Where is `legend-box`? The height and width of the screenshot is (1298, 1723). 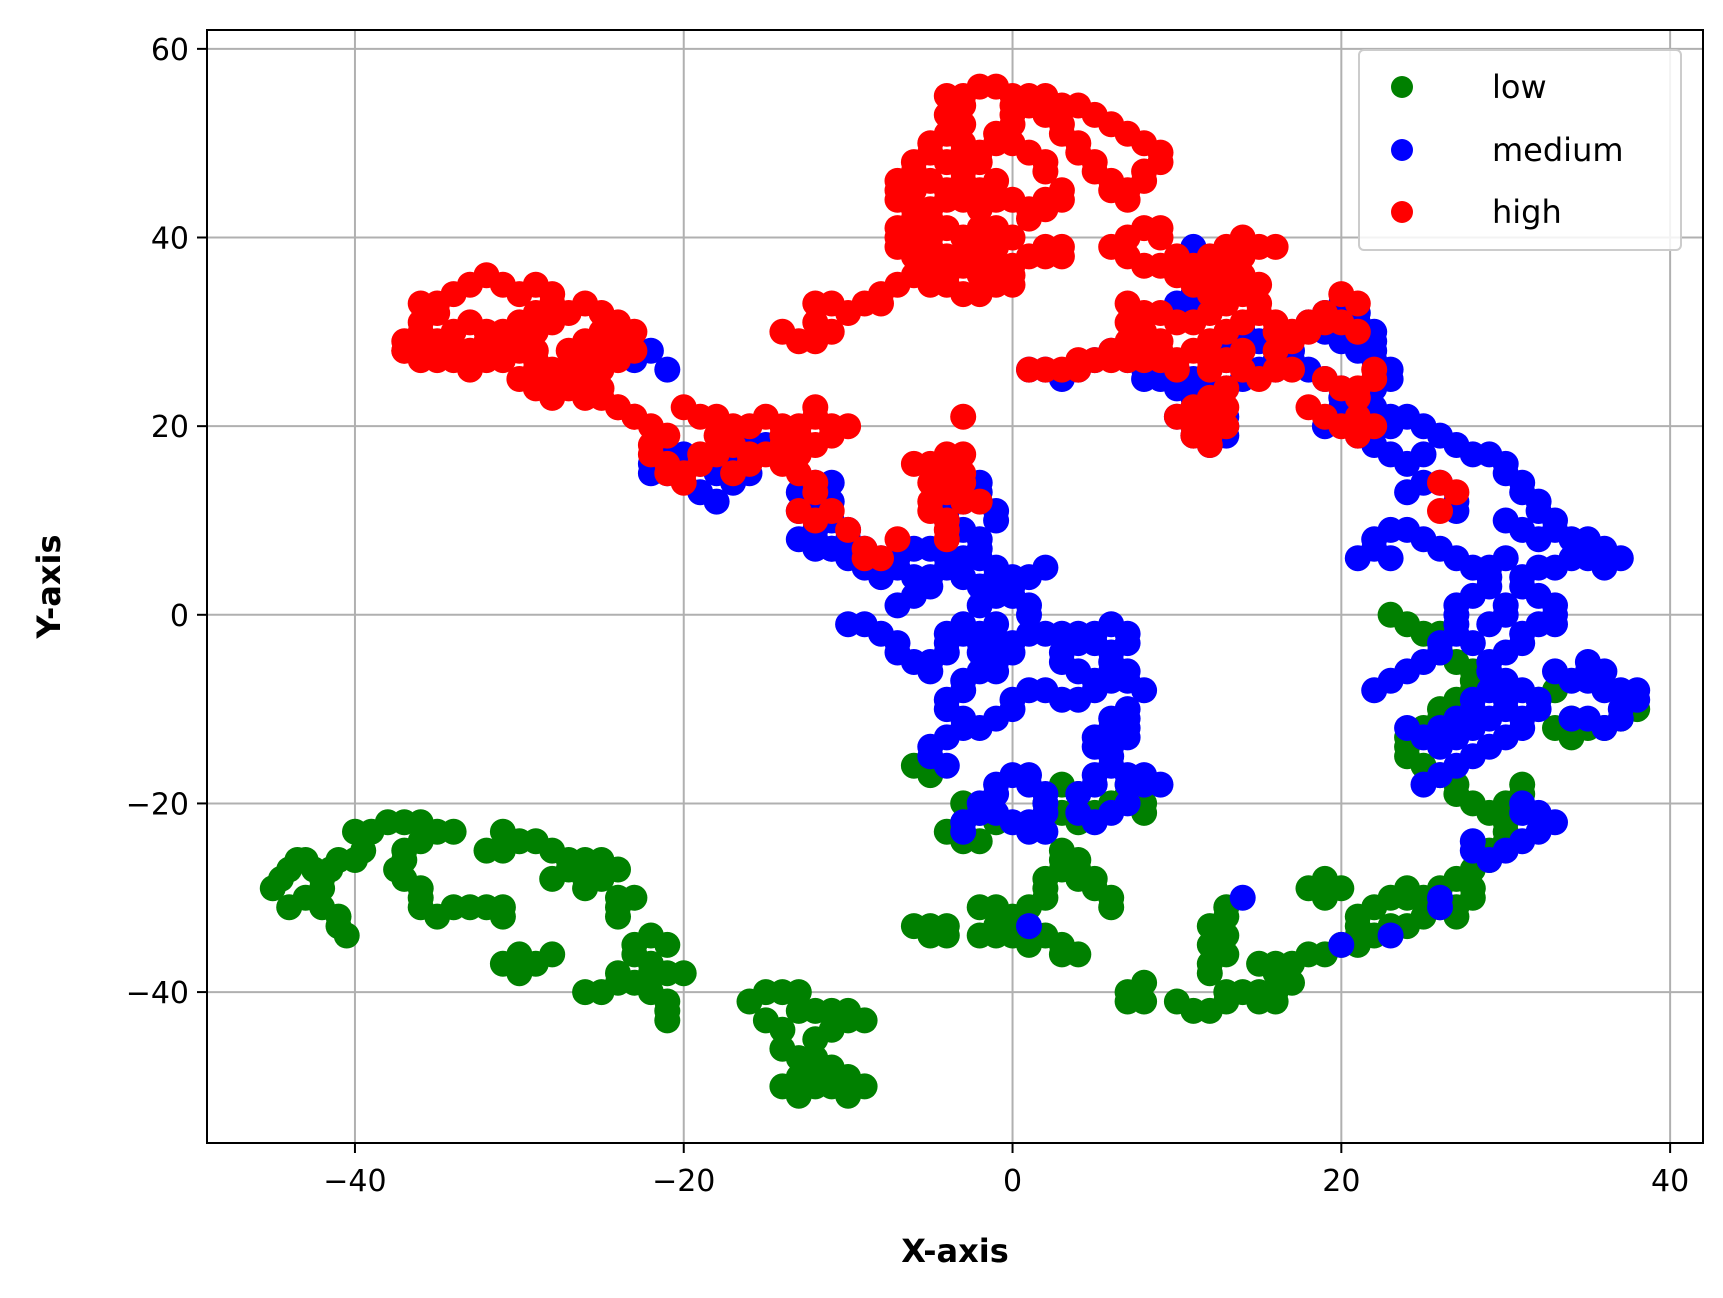
legend-box is located at coordinates (1520, 150).